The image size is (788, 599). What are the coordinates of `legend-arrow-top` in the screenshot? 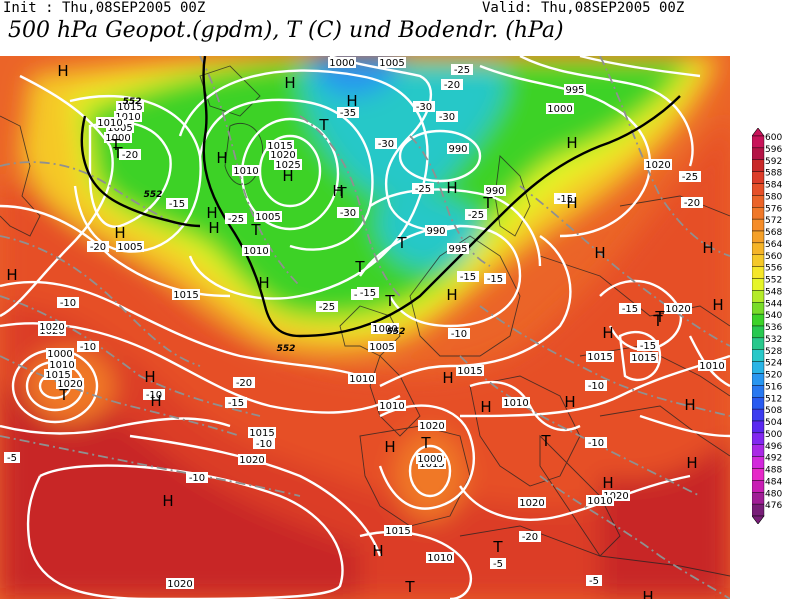 It's located at (758, 132).